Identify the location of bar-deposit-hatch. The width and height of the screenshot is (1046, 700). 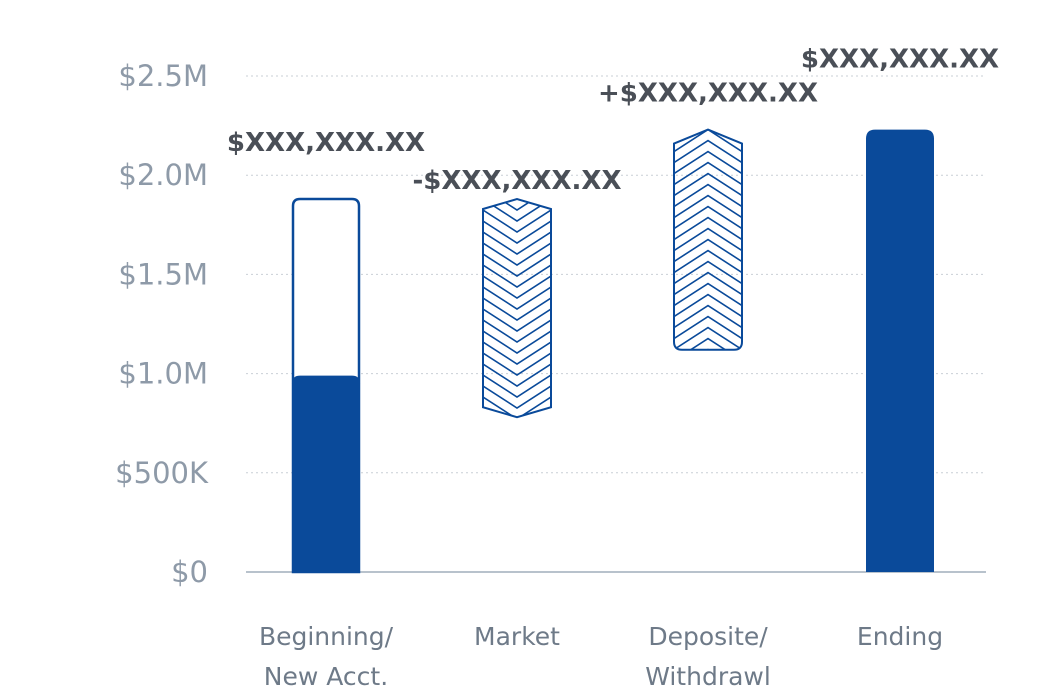
(708, 267).